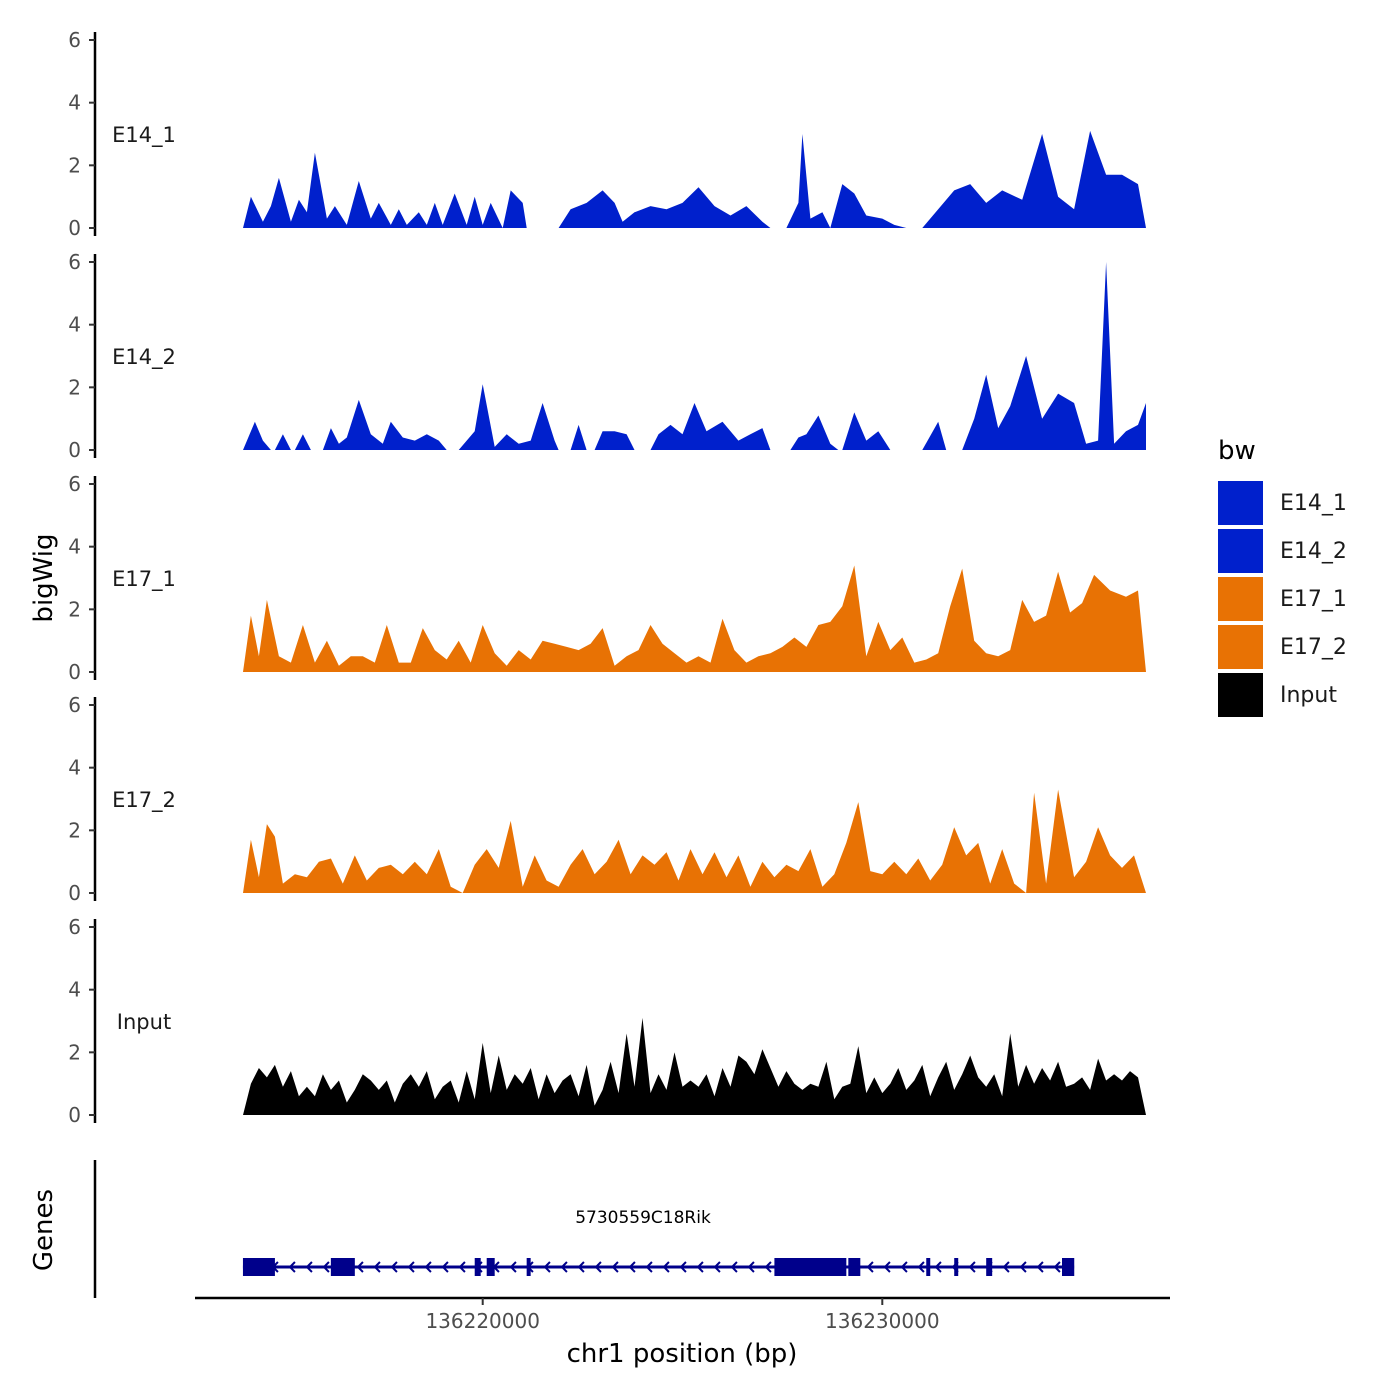  I want to click on genes-panel: 5730559C18Rik, so click(584, 1229).